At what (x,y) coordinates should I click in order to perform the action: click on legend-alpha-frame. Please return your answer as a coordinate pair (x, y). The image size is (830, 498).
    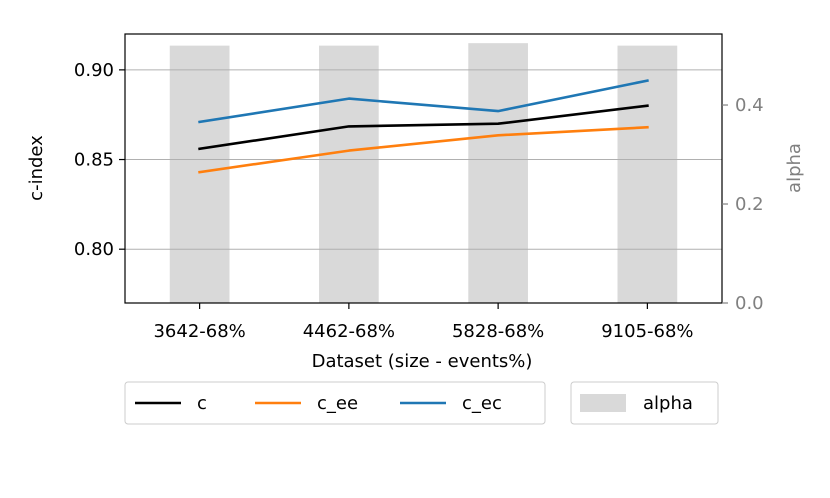
    Looking at the image, I should click on (644, 403).